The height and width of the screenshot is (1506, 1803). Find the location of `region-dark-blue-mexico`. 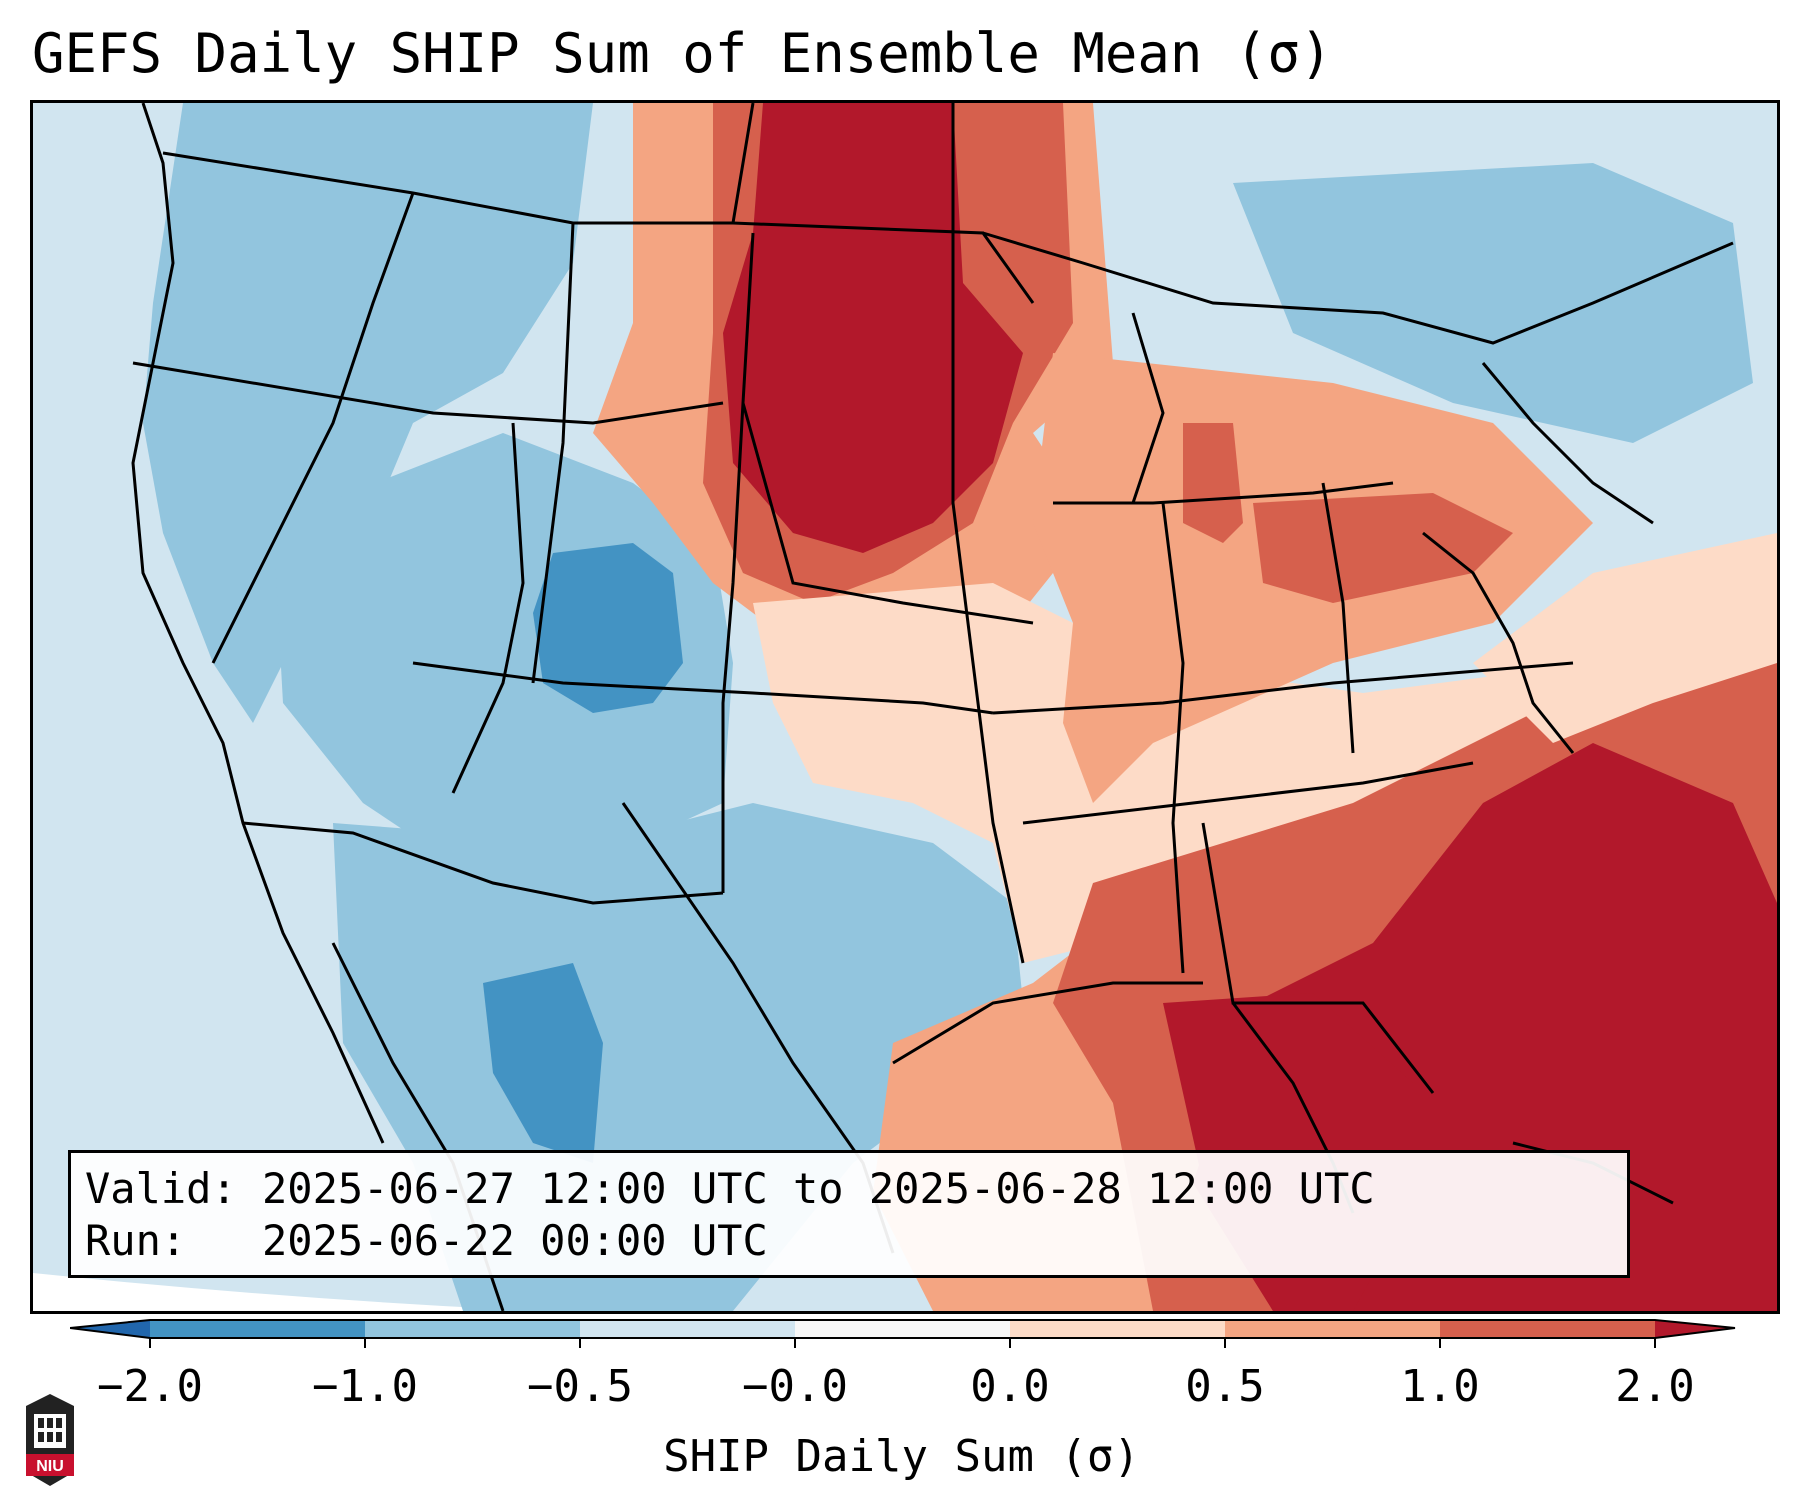

region-dark-blue-mexico is located at coordinates (543, 1063).